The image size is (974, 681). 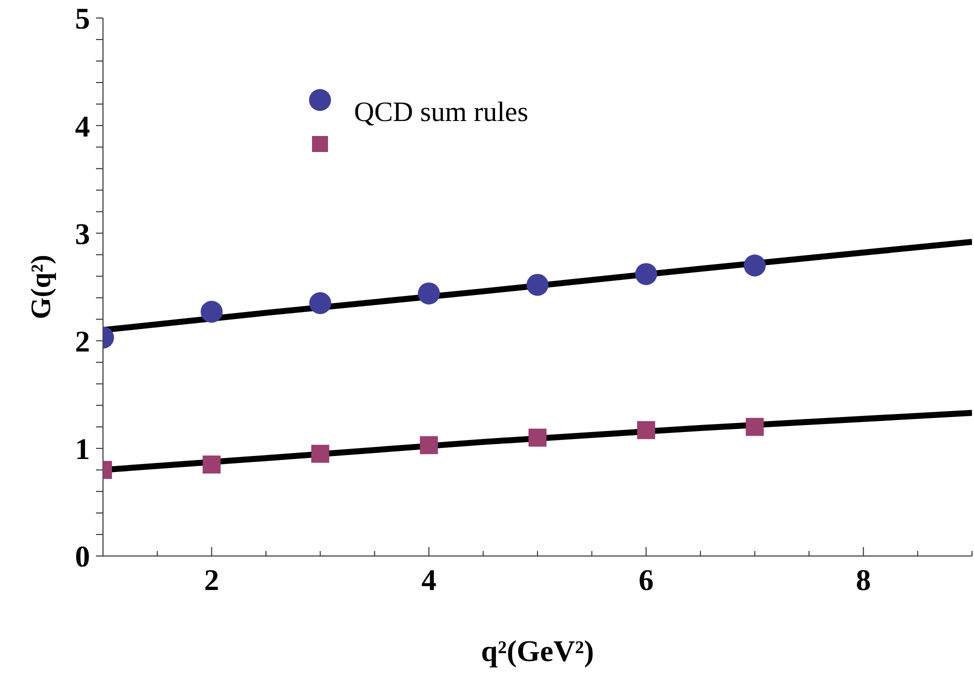 What do you see at coordinates (646, 580) in the screenshot?
I see `x-tick-label: 6` at bounding box center [646, 580].